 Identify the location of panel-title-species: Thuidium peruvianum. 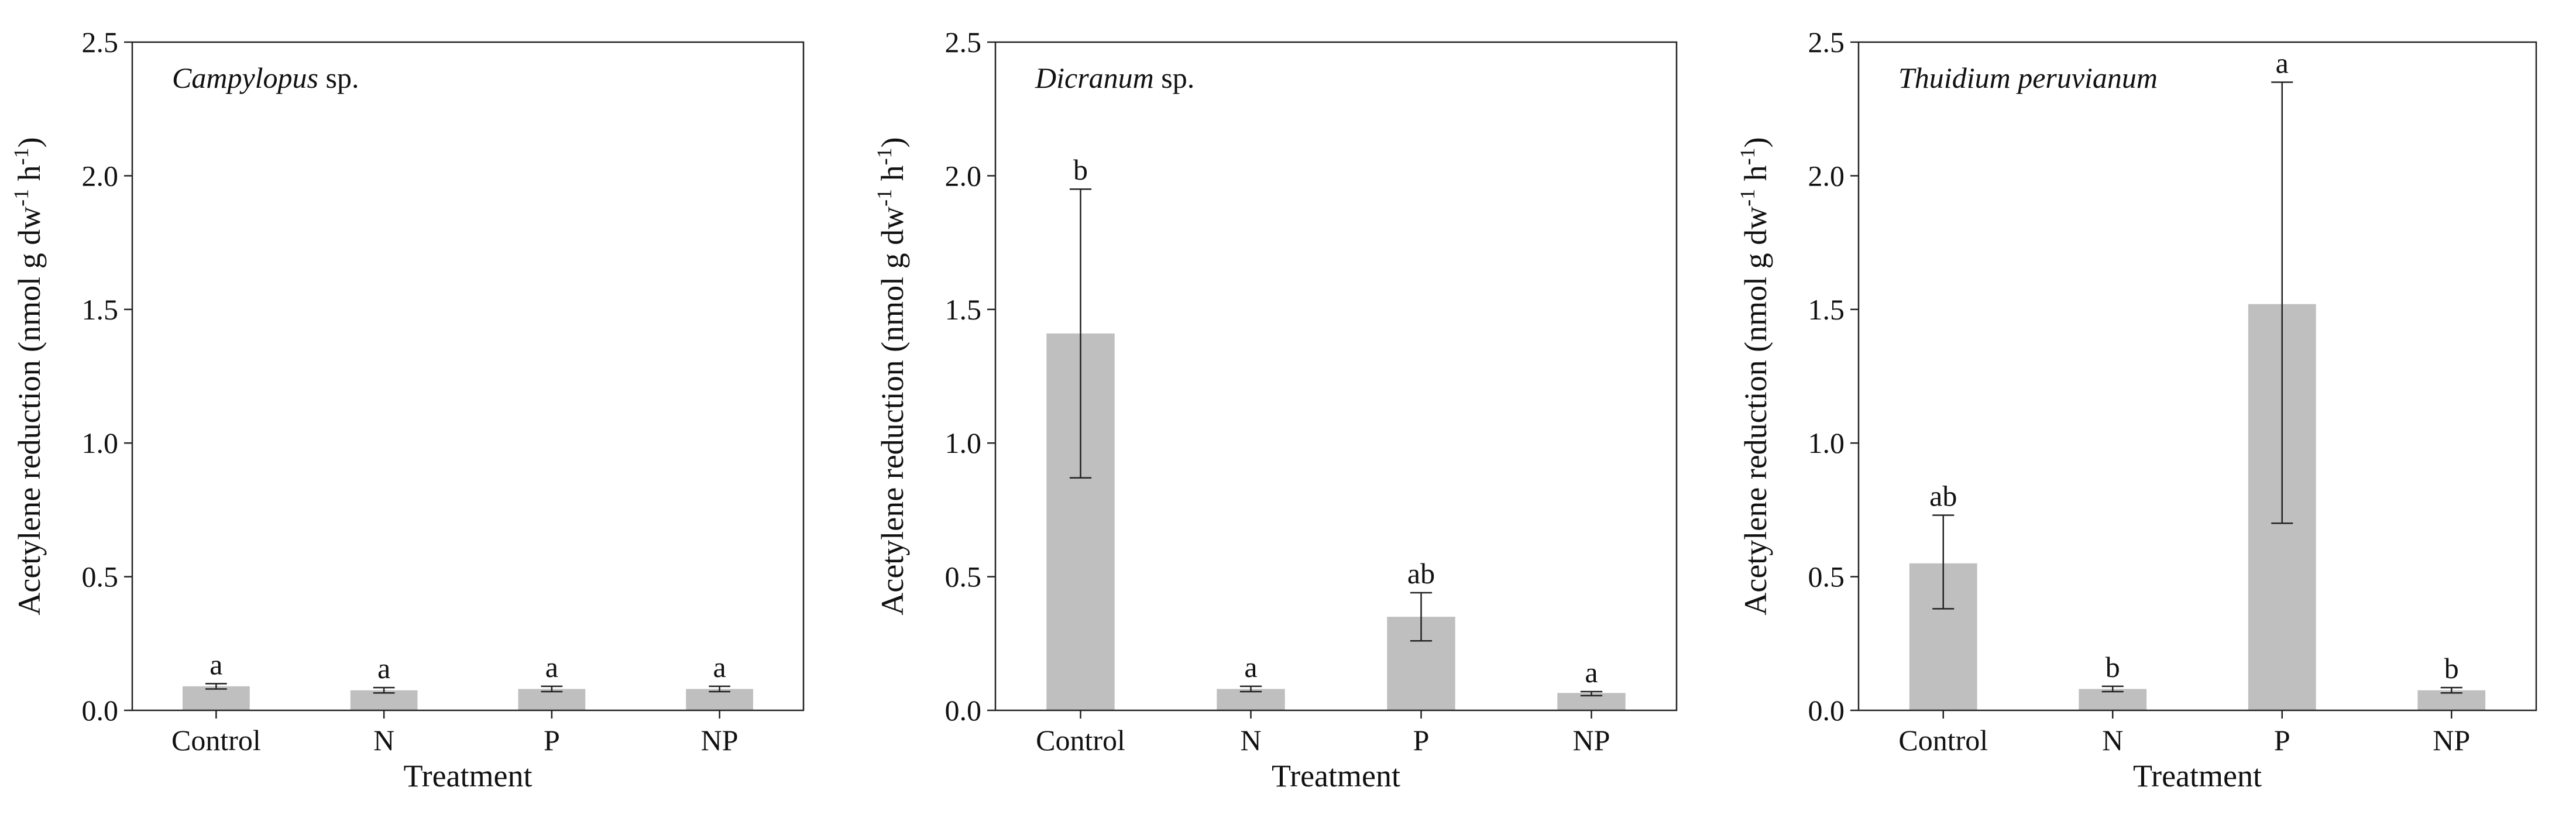
(2028, 77).